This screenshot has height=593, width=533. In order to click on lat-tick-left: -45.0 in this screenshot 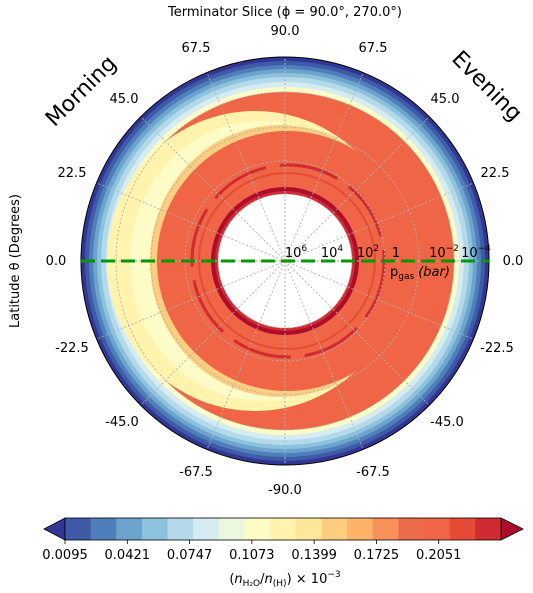, I will do `click(122, 422)`.